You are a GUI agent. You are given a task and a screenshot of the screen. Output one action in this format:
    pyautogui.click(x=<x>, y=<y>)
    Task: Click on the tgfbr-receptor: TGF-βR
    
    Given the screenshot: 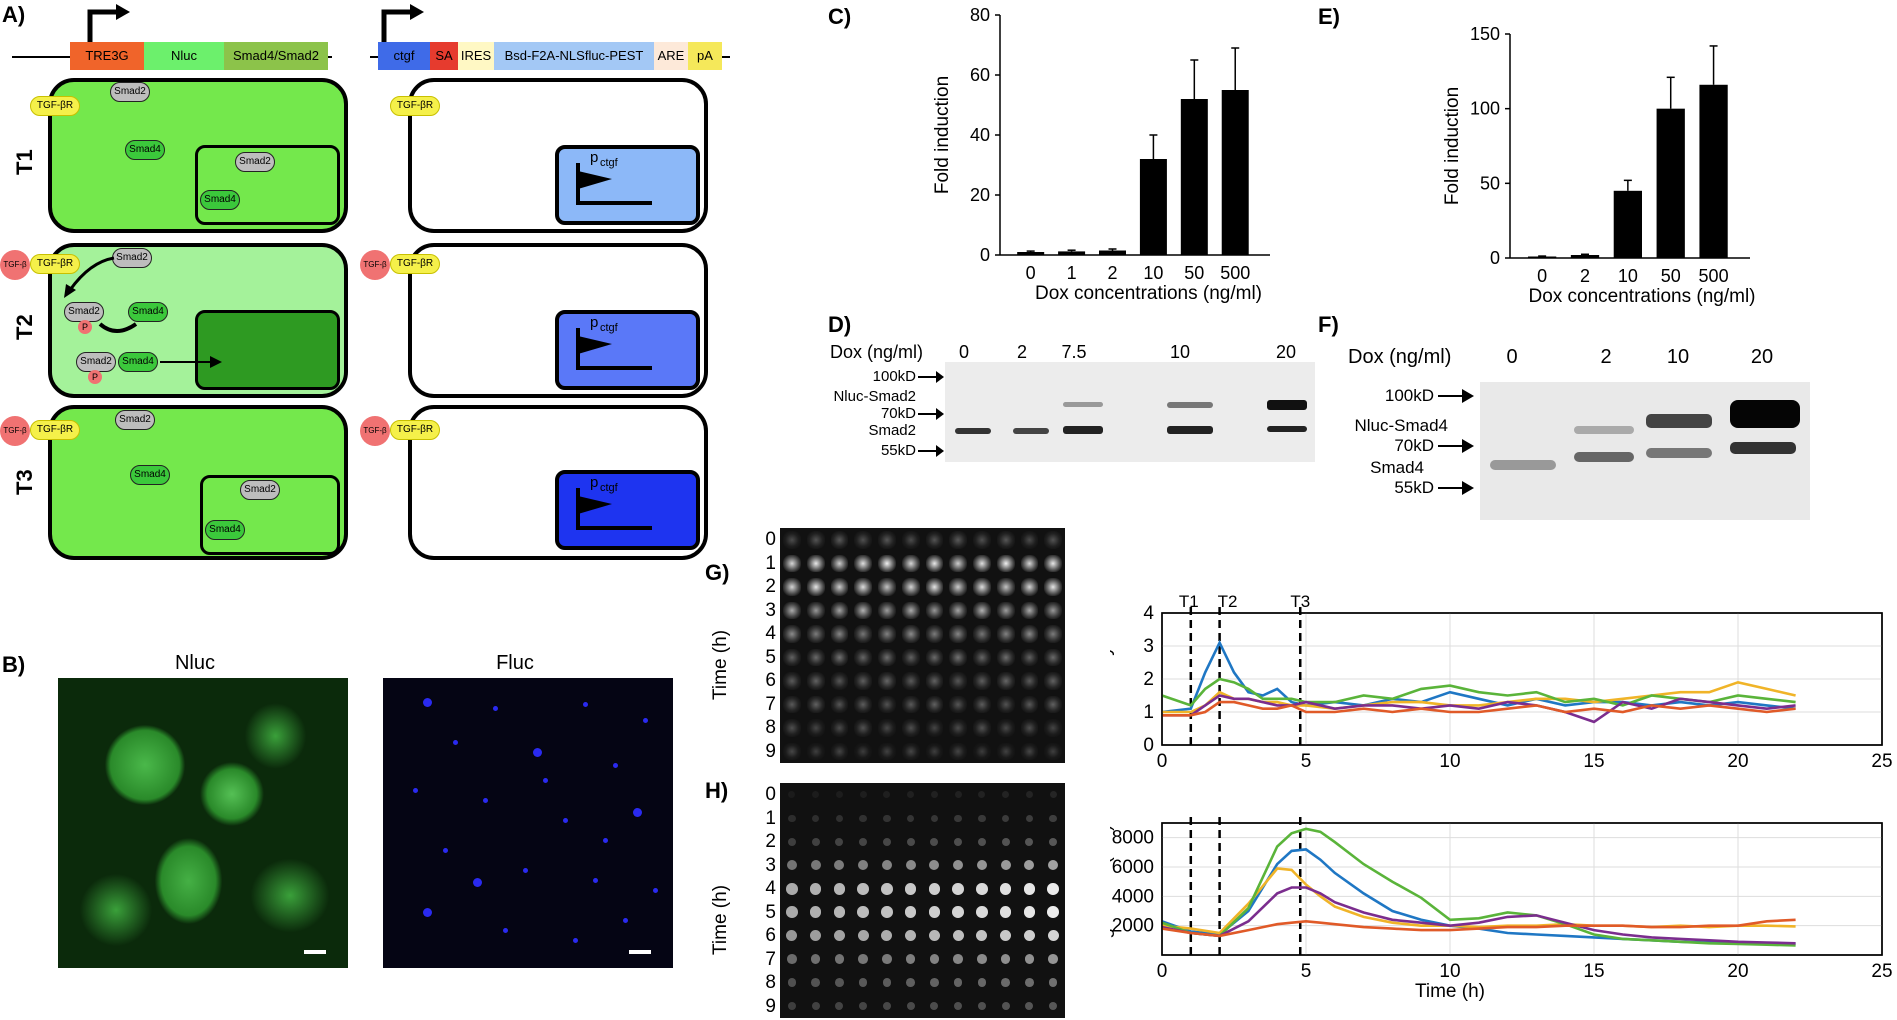 What is the action you would take?
    pyautogui.click(x=415, y=264)
    